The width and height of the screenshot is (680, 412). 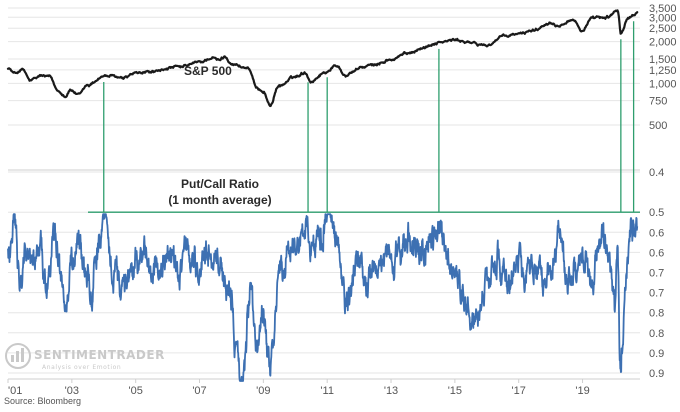 I want to click on sp500-y-tick-label: 3,000, so click(x=663, y=18).